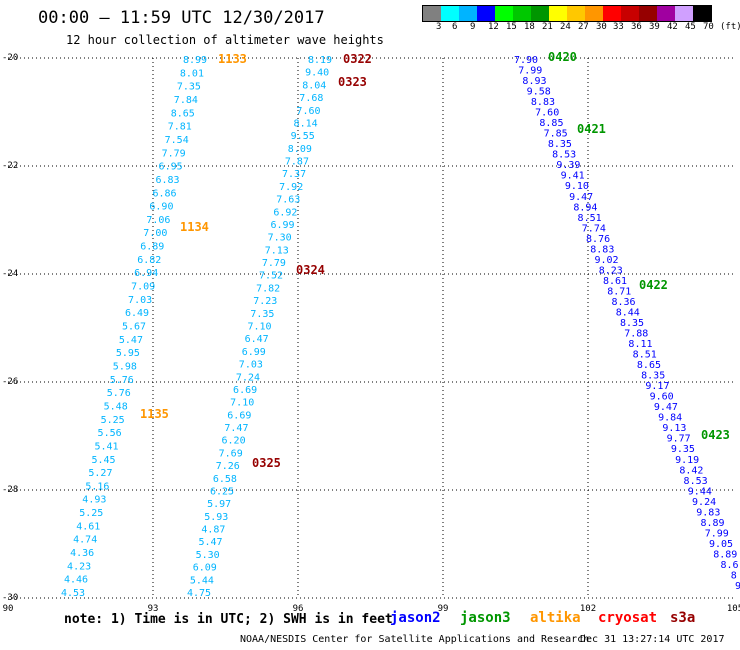  I want to click on wave-height-value: 5.56, so click(110, 433).